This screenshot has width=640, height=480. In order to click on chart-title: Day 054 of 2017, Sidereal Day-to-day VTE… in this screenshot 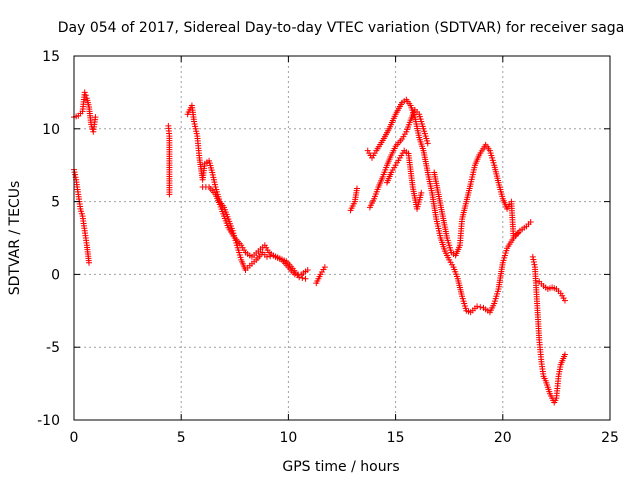, I will do `click(341, 28)`.